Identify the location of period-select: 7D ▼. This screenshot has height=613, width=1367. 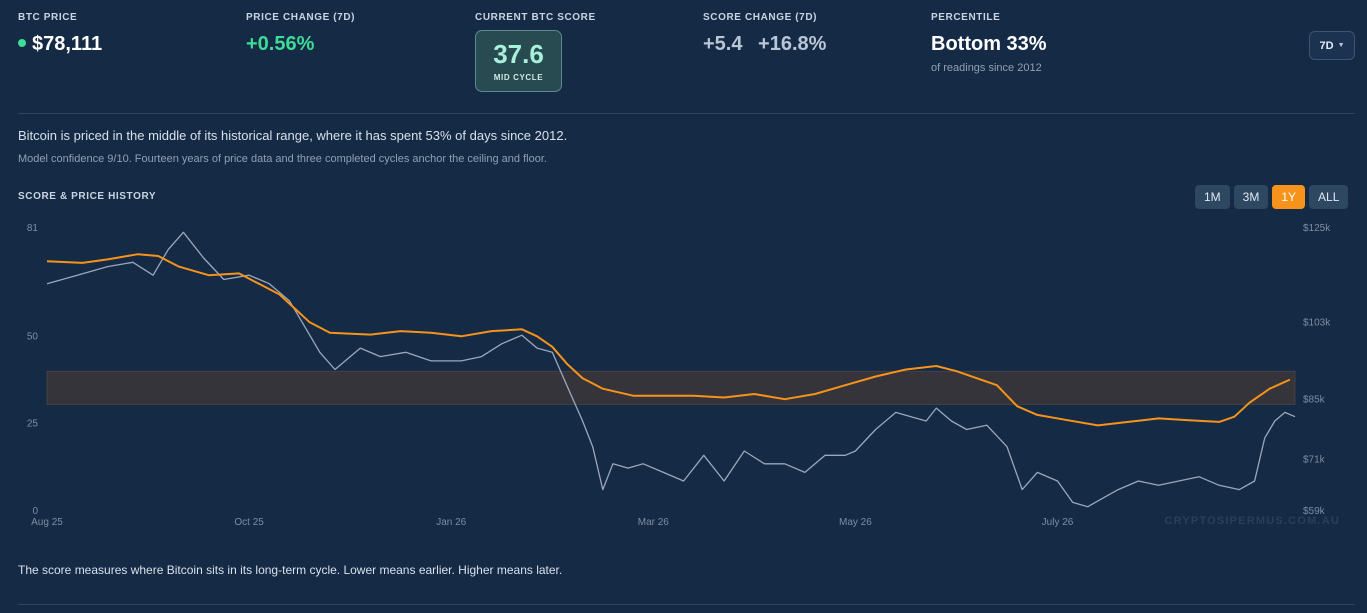
(1332, 45).